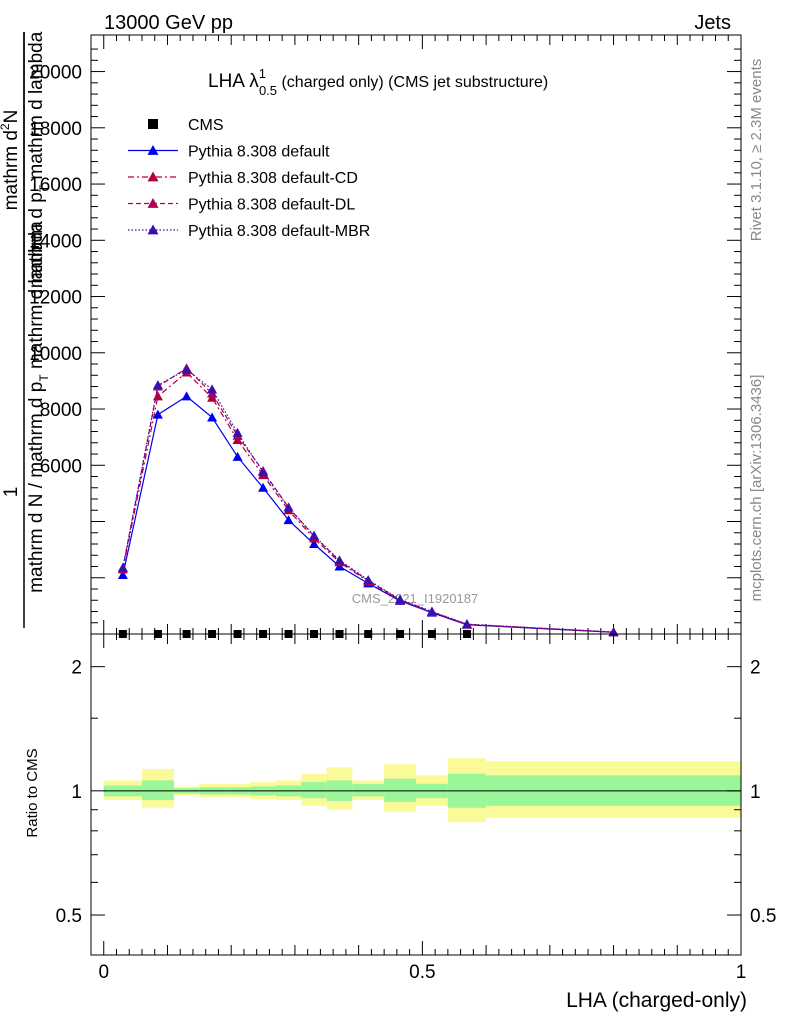 The height and width of the screenshot is (1024, 786). I want to click on ratio-bands, so click(422, 790).